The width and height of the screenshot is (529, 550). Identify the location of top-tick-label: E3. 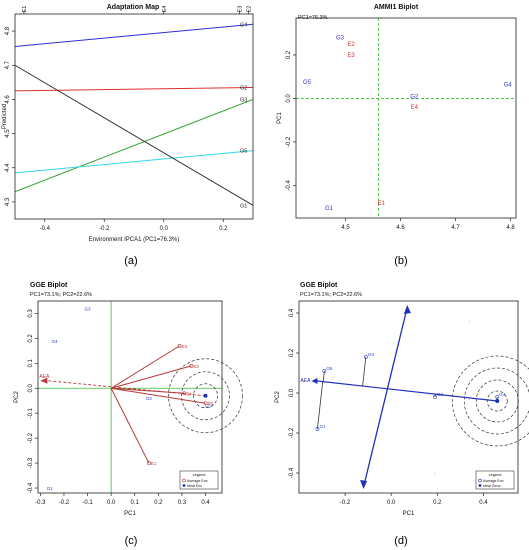
(241, 9).